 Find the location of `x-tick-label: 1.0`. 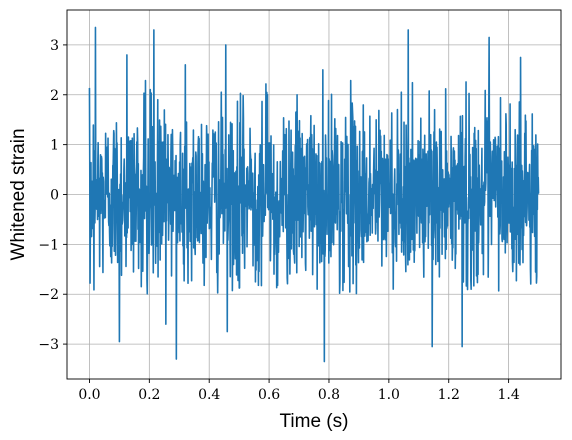

x-tick-label: 1.0 is located at coordinates (389, 395).